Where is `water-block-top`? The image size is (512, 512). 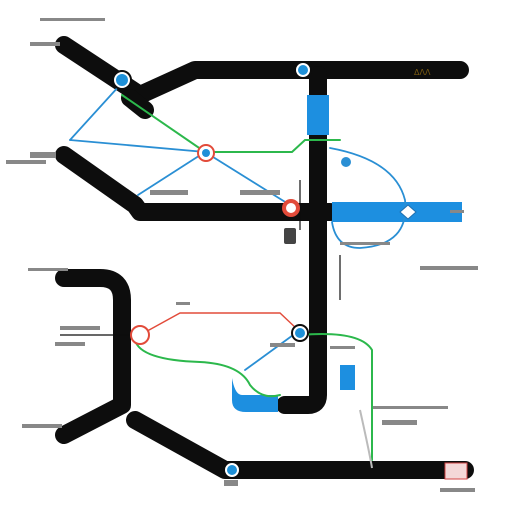
water-block-top is located at coordinates (318, 115).